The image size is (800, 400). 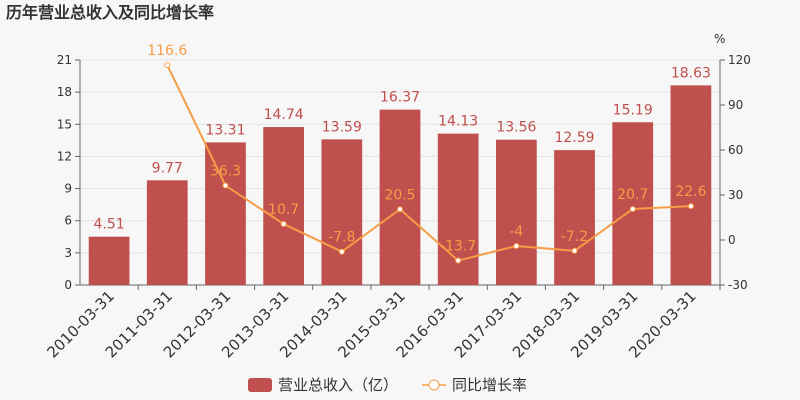 What do you see at coordinates (719, 39) in the screenshot?
I see `y2-axis-label: %` at bounding box center [719, 39].